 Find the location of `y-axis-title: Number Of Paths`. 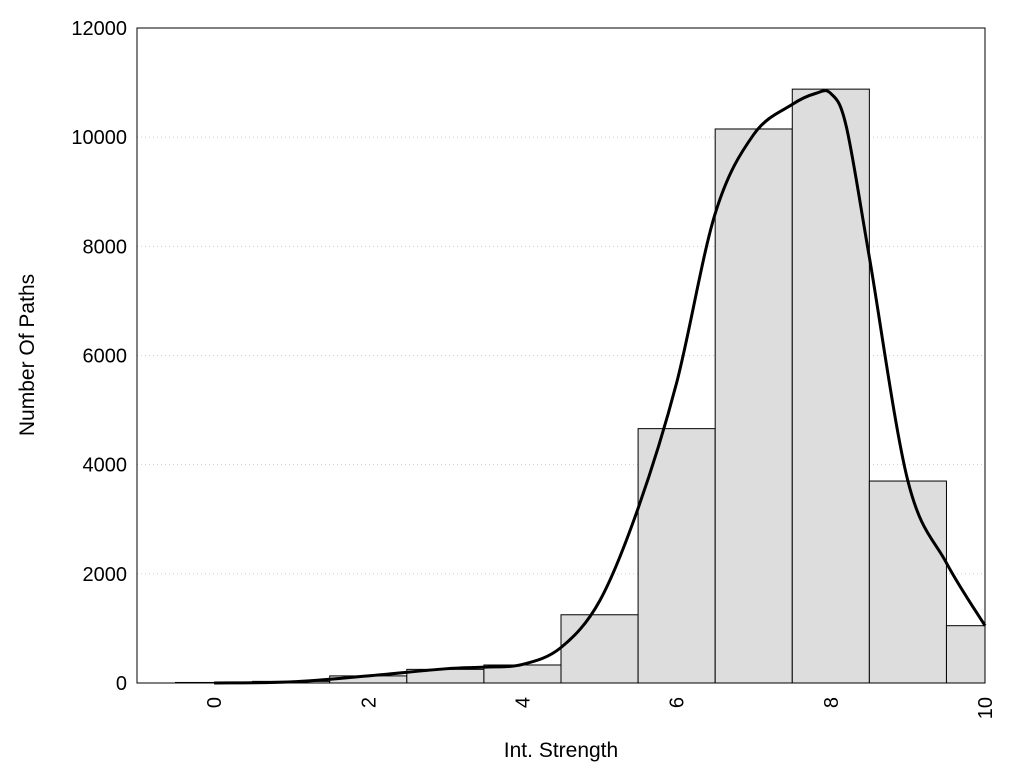

y-axis-title: Number Of Paths is located at coordinates (27, 355).